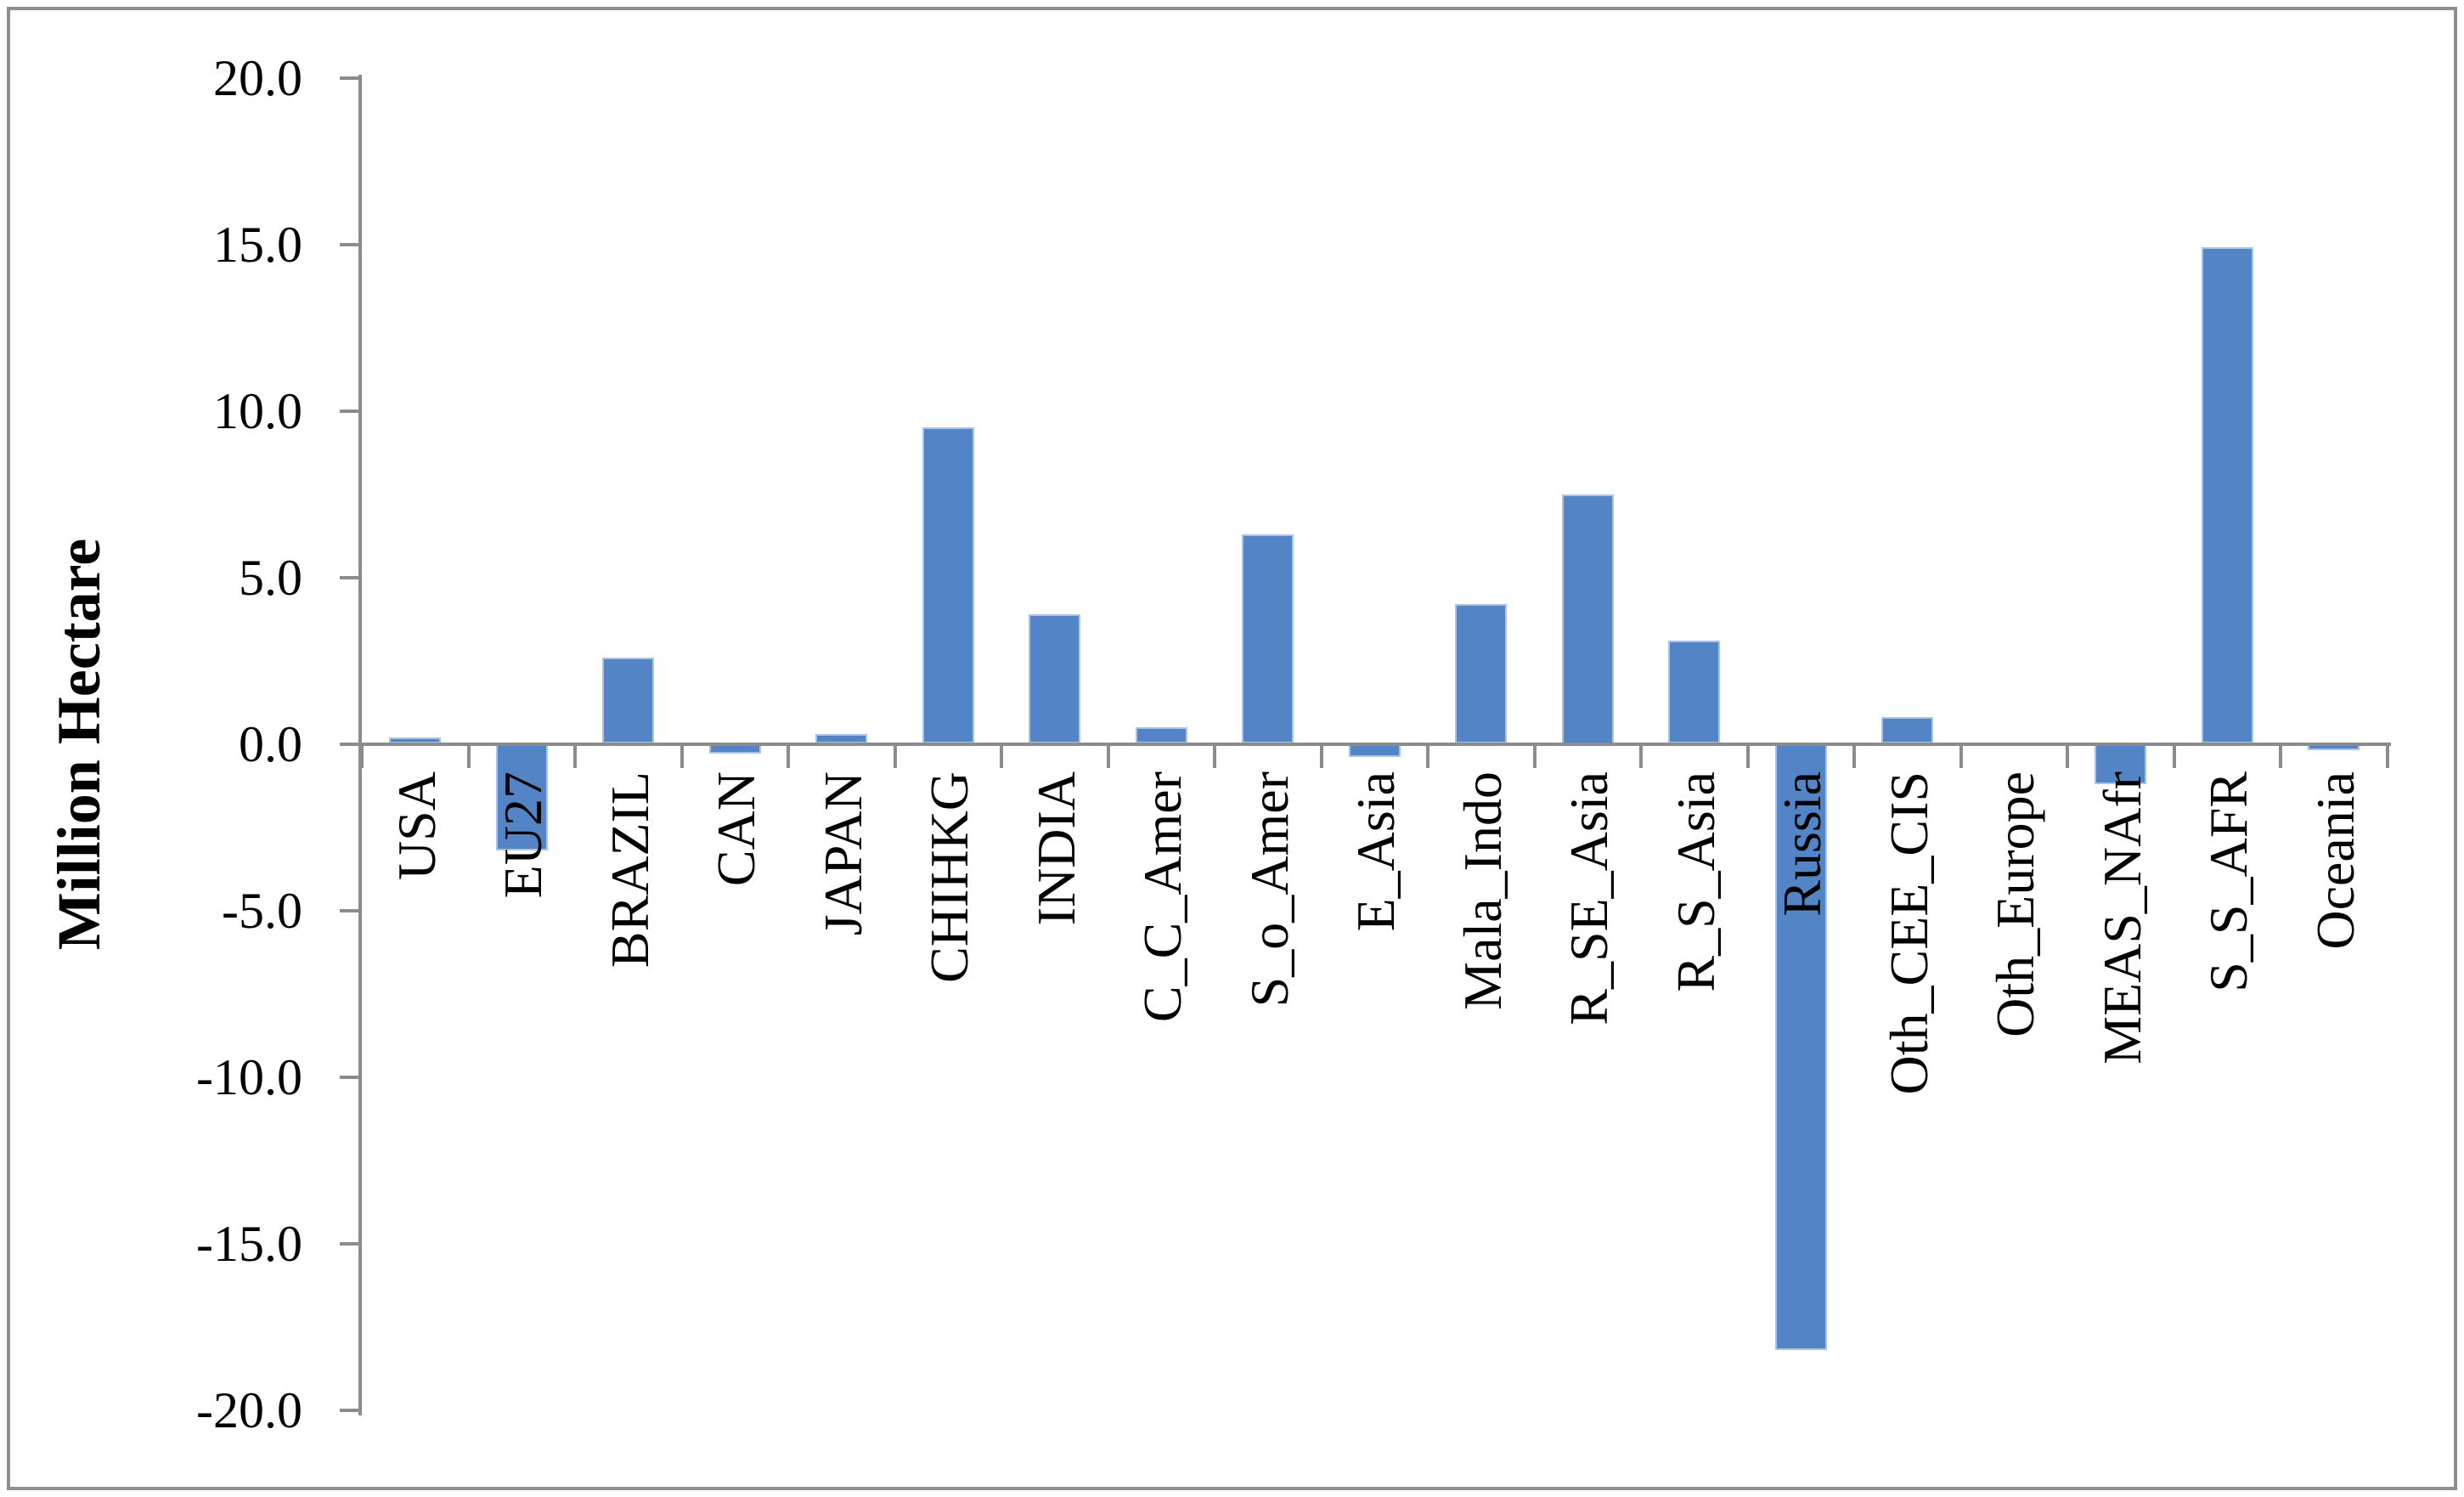  What do you see at coordinates (249, 1076) in the screenshot?
I see `y-tick-label--10.0: -10.0` at bounding box center [249, 1076].